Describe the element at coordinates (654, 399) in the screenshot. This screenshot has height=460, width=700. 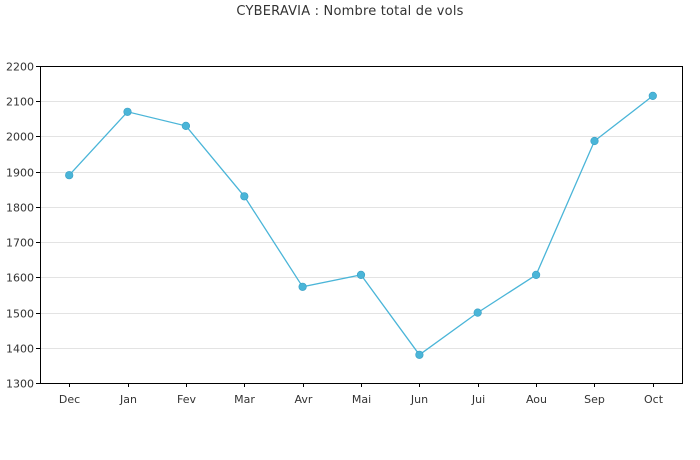
I see `x-tick-label: Oct` at that location.